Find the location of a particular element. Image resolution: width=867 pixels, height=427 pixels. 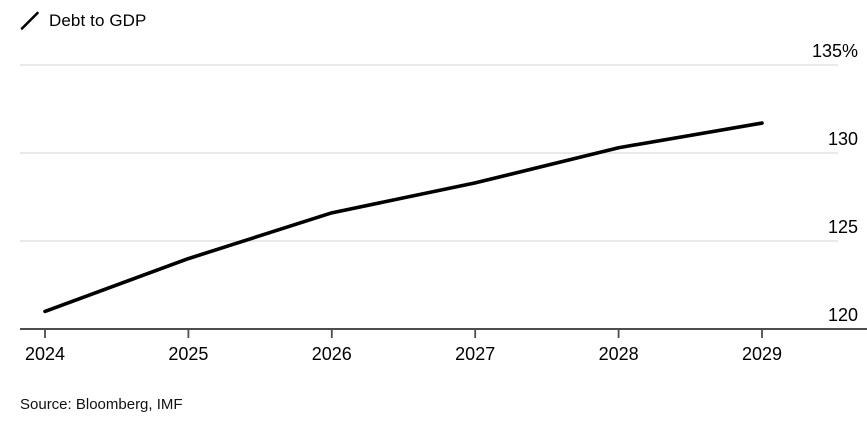

svg-text: 135% is located at coordinates (835, 51).